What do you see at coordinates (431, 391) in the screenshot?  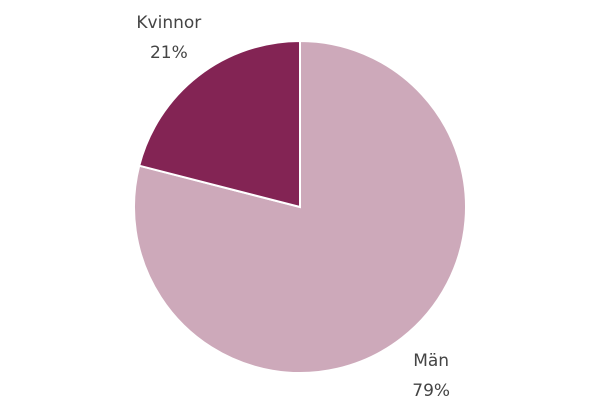 I see `slice-value-label: 79%` at bounding box center [431, 391].